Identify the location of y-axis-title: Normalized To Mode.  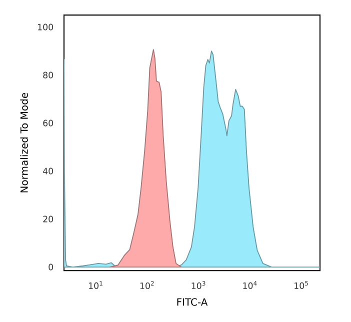
(24, 142).